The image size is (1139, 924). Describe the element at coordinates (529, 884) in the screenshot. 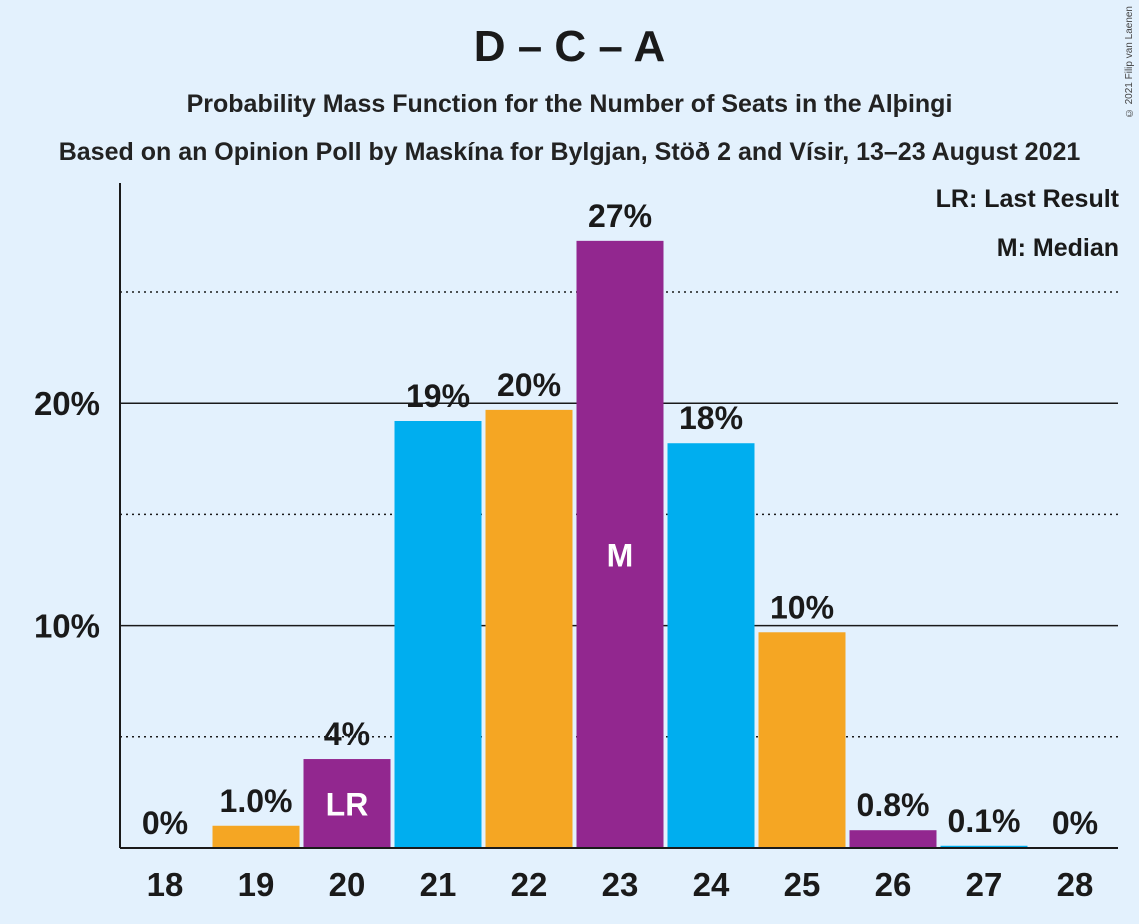

I see `x-tick-label: 22` at that location.